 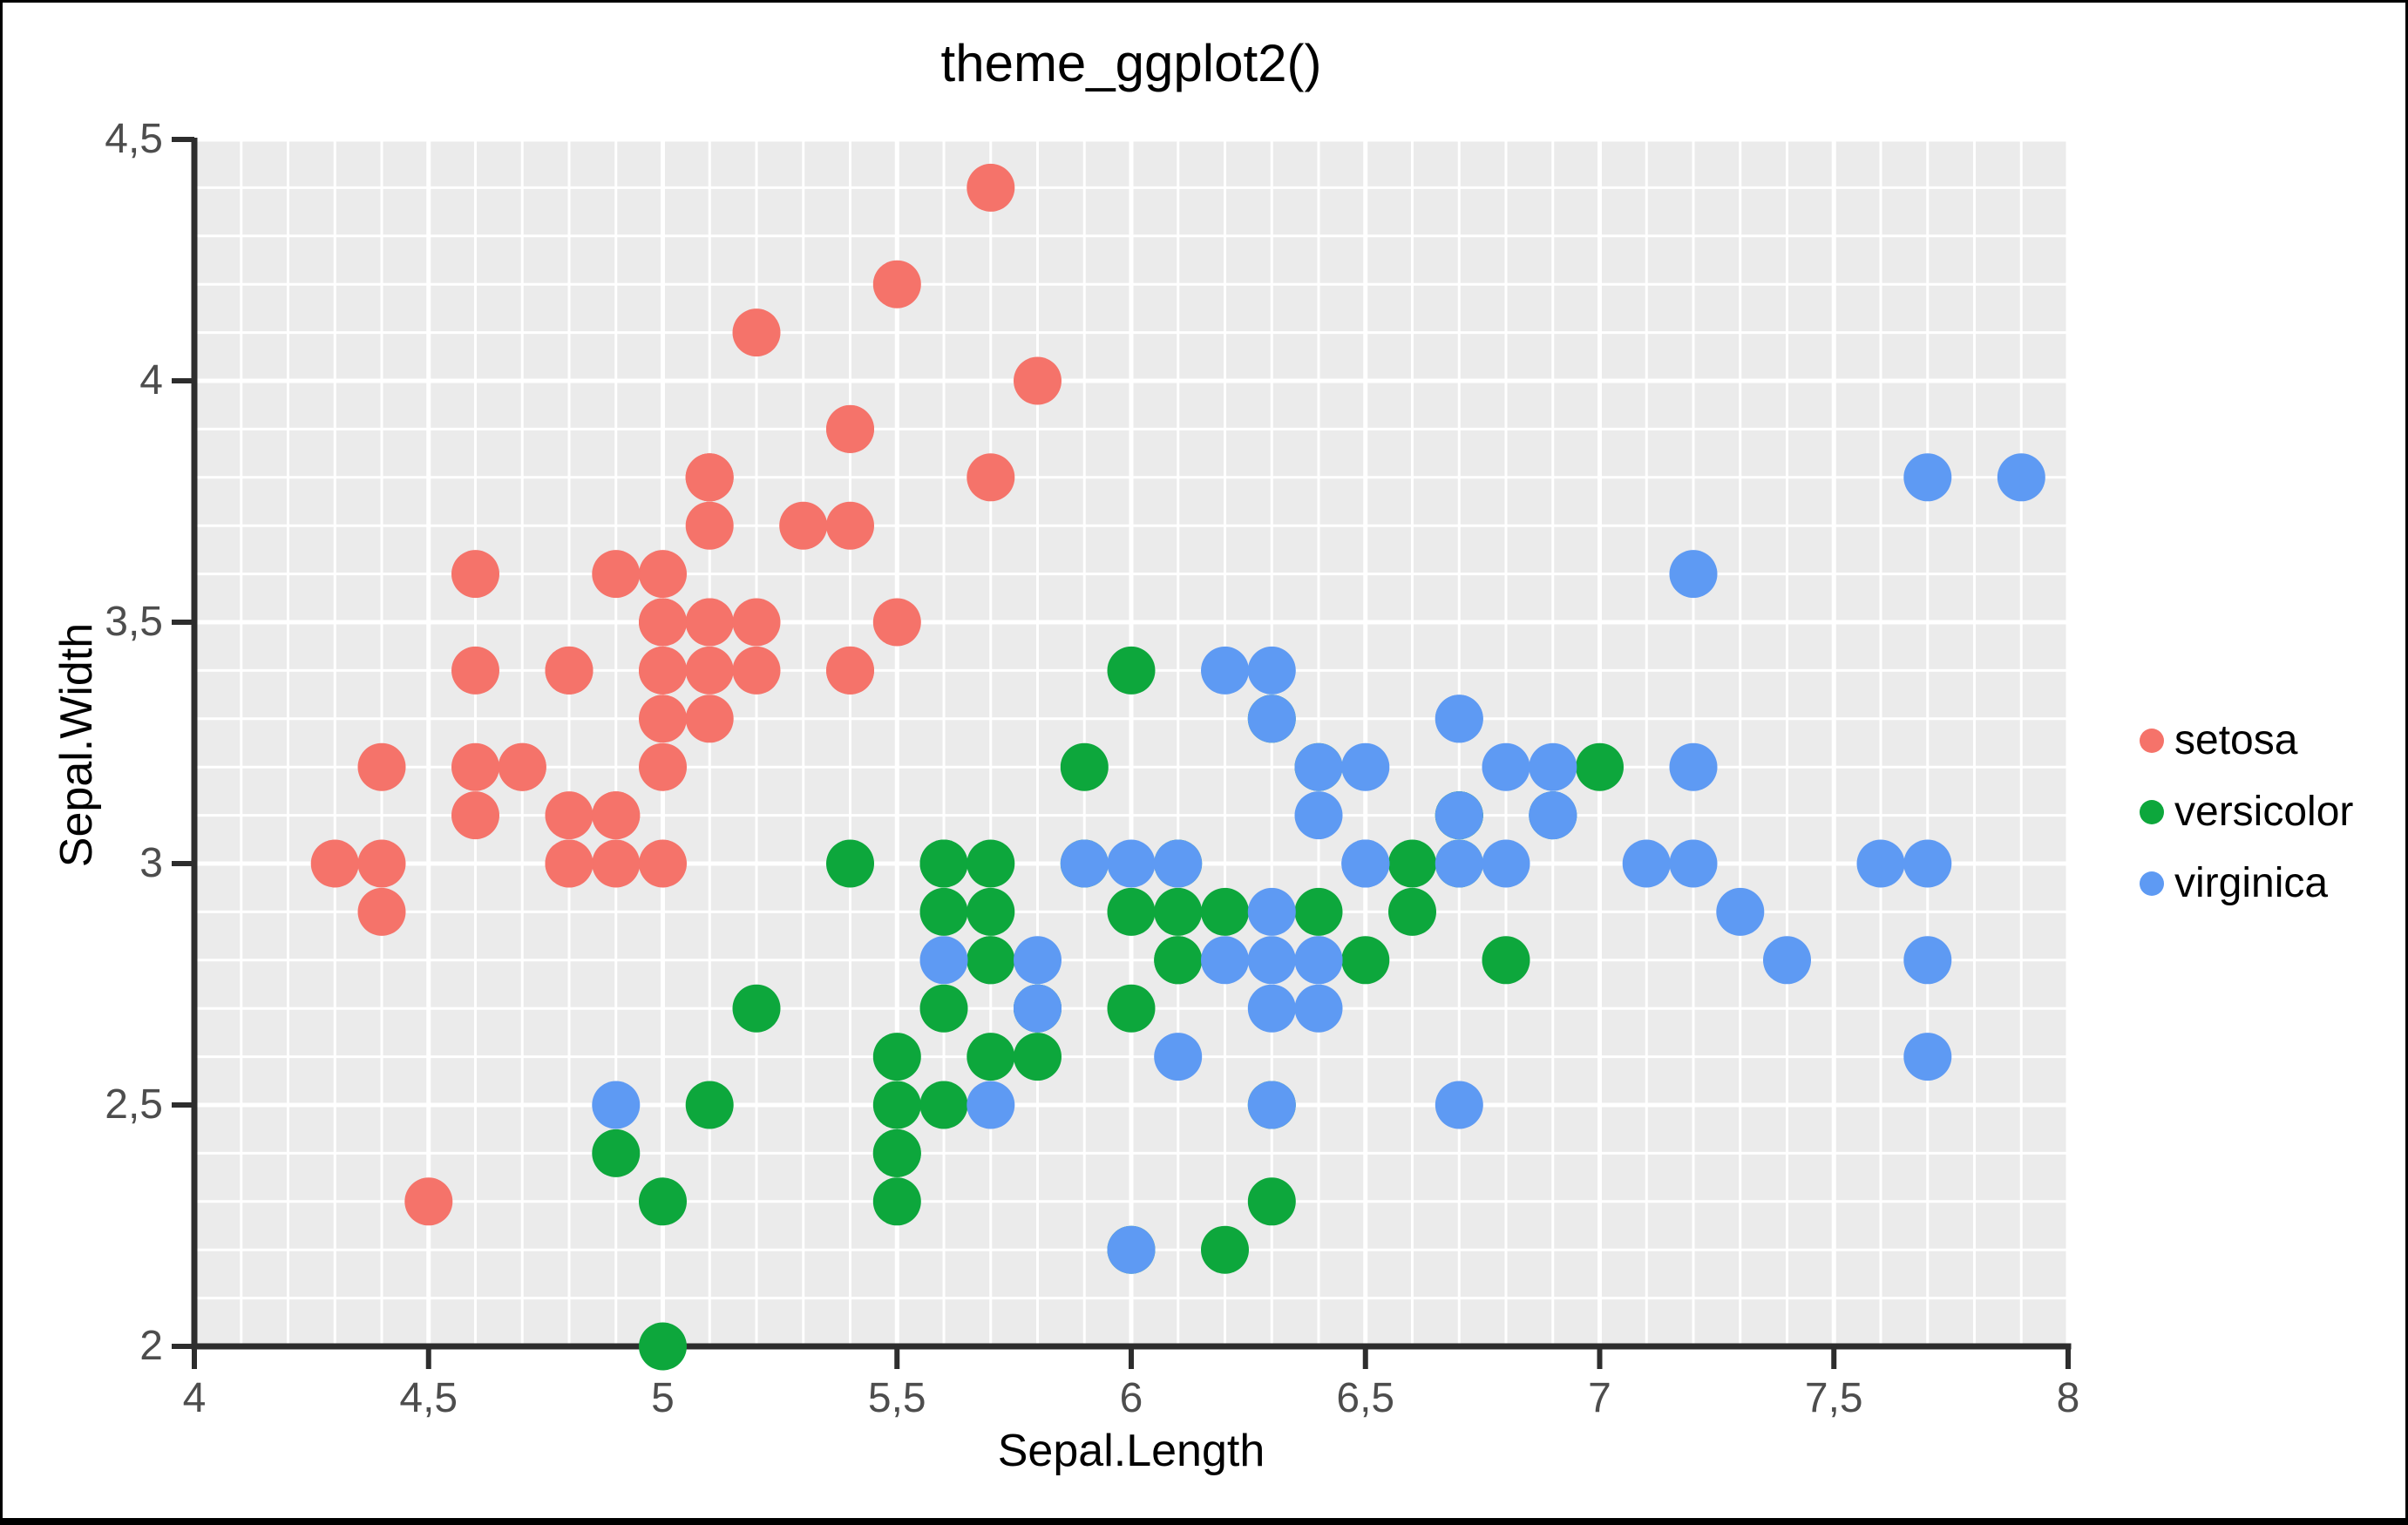 I want to click on legend: setosa versicolor virginica, so click(x=2247, y=812).